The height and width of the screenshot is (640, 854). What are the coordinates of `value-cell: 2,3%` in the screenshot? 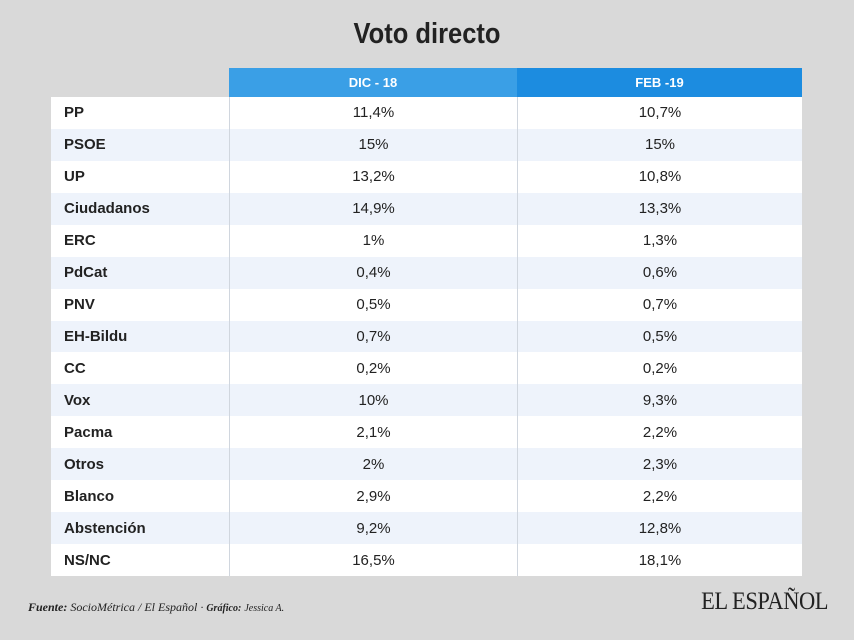 It's located at (659, 464).